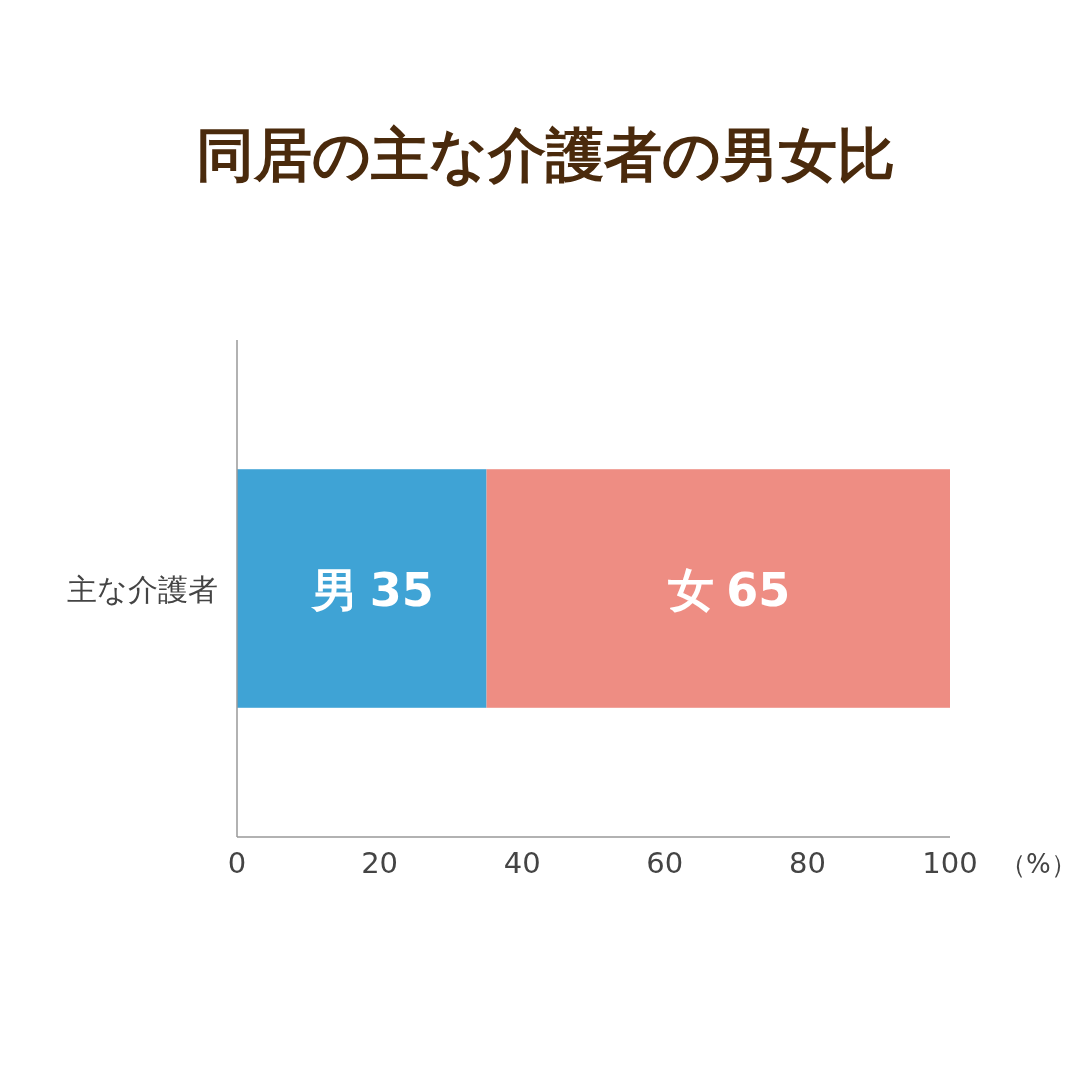 The height and width of the screenshot is (1090, 1090). I want to click on chart-title: 同居の主な介護者の男女比, so click(545, 155).